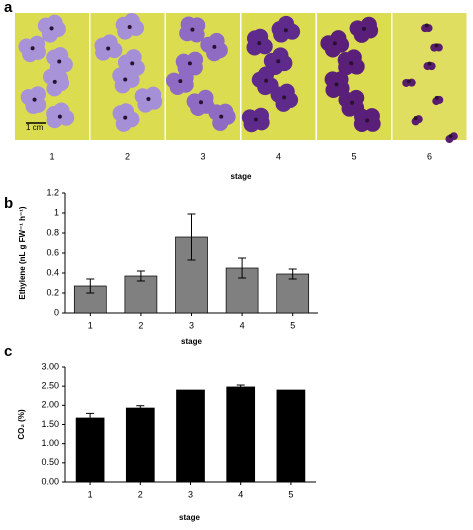 Image resolution: width=473 pixels, height=530 pixels. I want to click on panel-label: a, so click(8, 8).